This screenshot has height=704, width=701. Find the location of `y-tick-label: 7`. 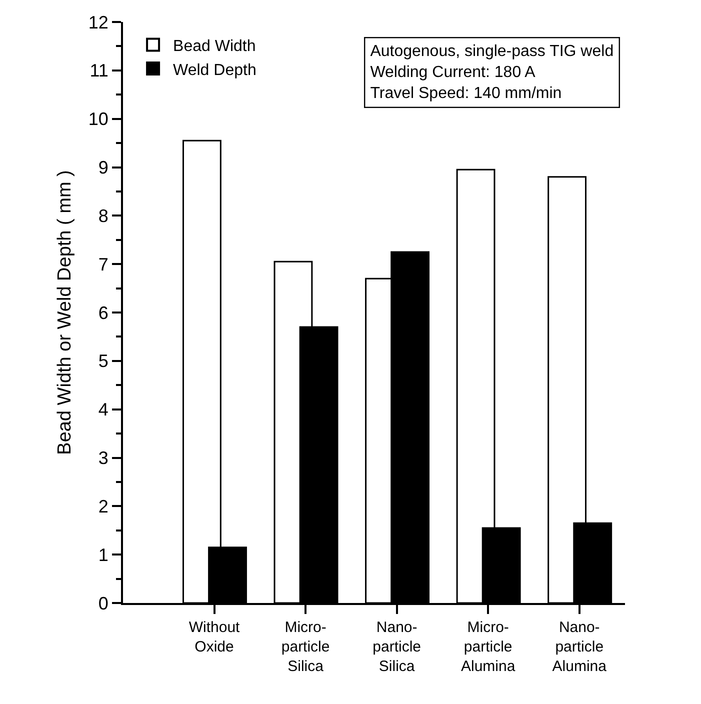

y-tick-label: 7 is located at coordinates (103, 264).